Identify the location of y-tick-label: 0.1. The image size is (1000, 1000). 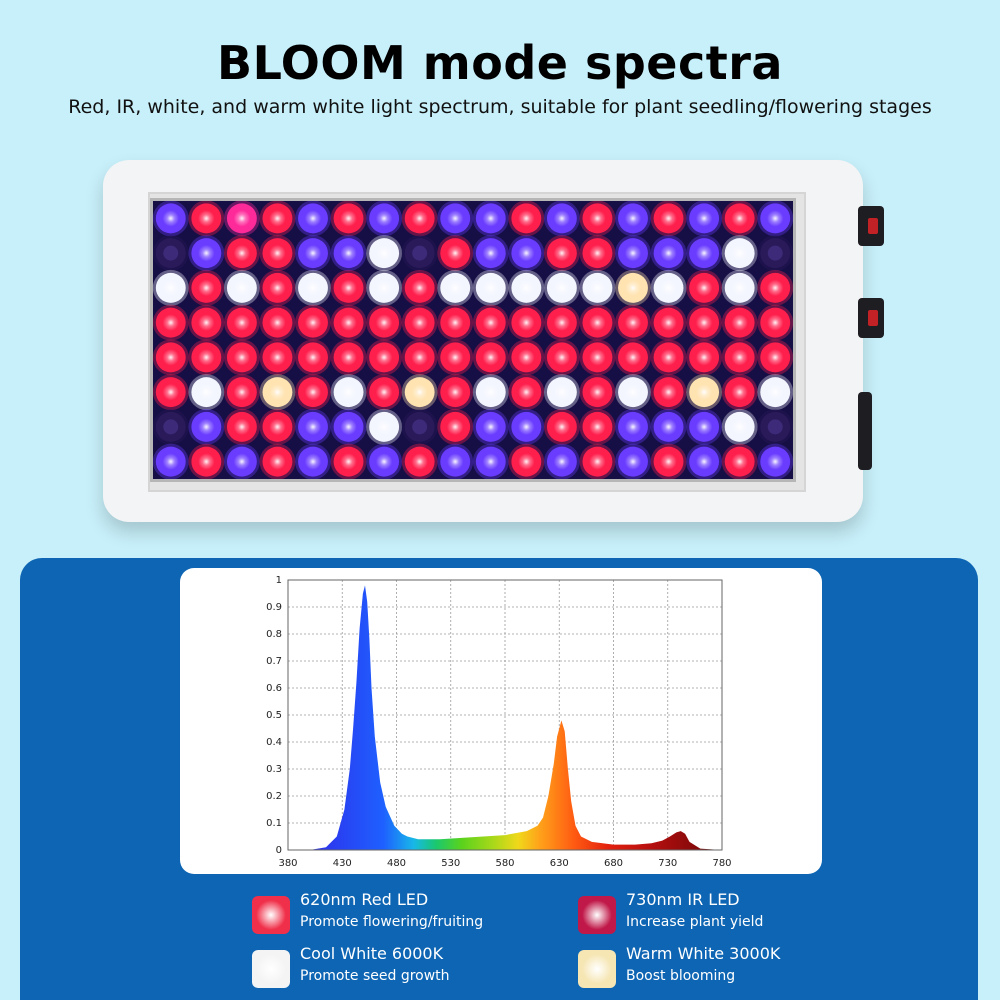
(274, 823).